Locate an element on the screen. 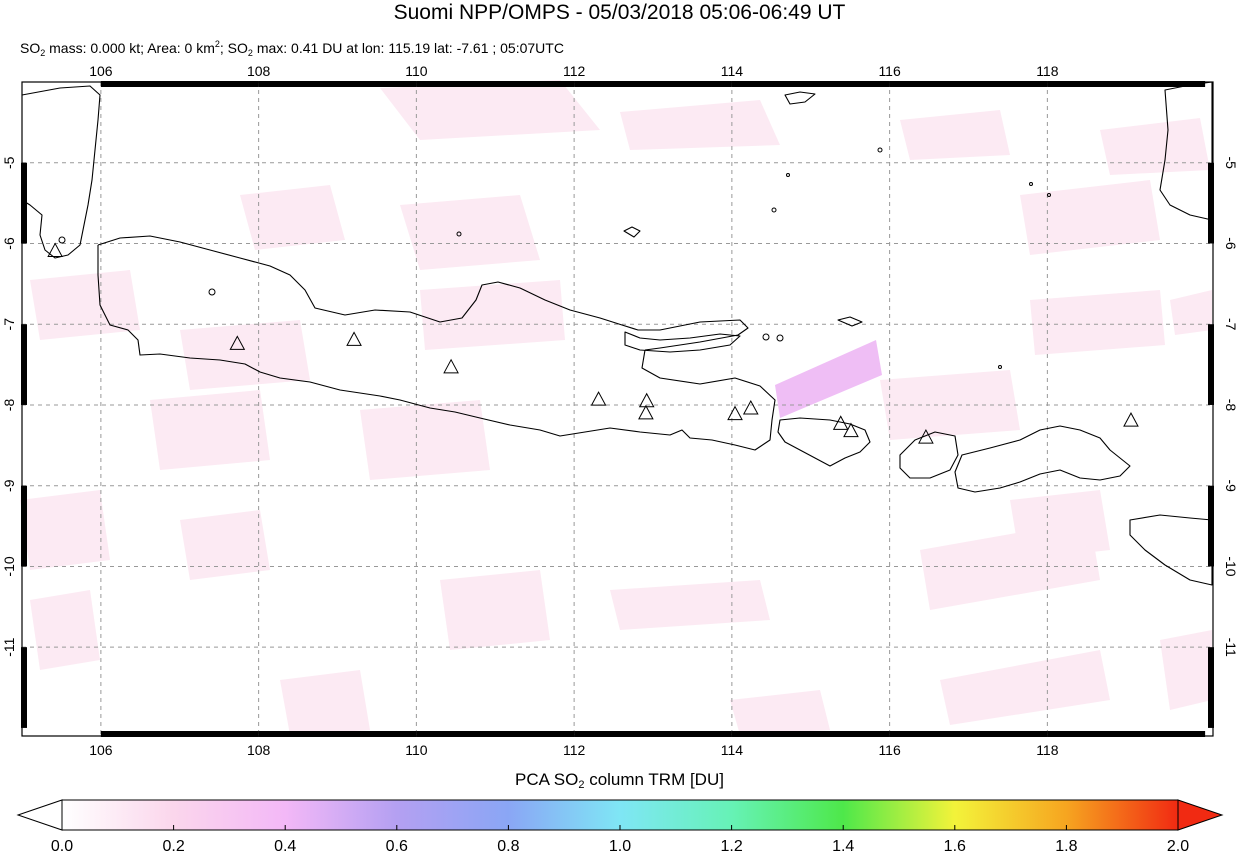  lon-tick-label-bottom: 112 is located at coordinates (574, 750).